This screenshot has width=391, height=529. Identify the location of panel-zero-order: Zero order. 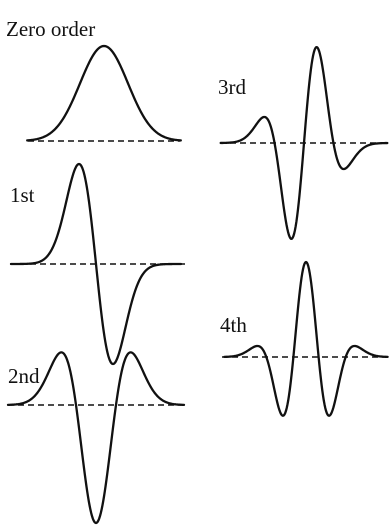
(94, 79).